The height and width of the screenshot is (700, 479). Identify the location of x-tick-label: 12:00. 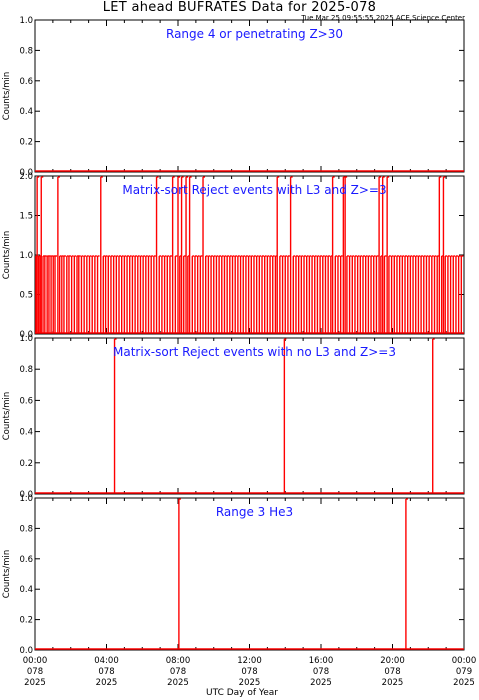
(249, 661).